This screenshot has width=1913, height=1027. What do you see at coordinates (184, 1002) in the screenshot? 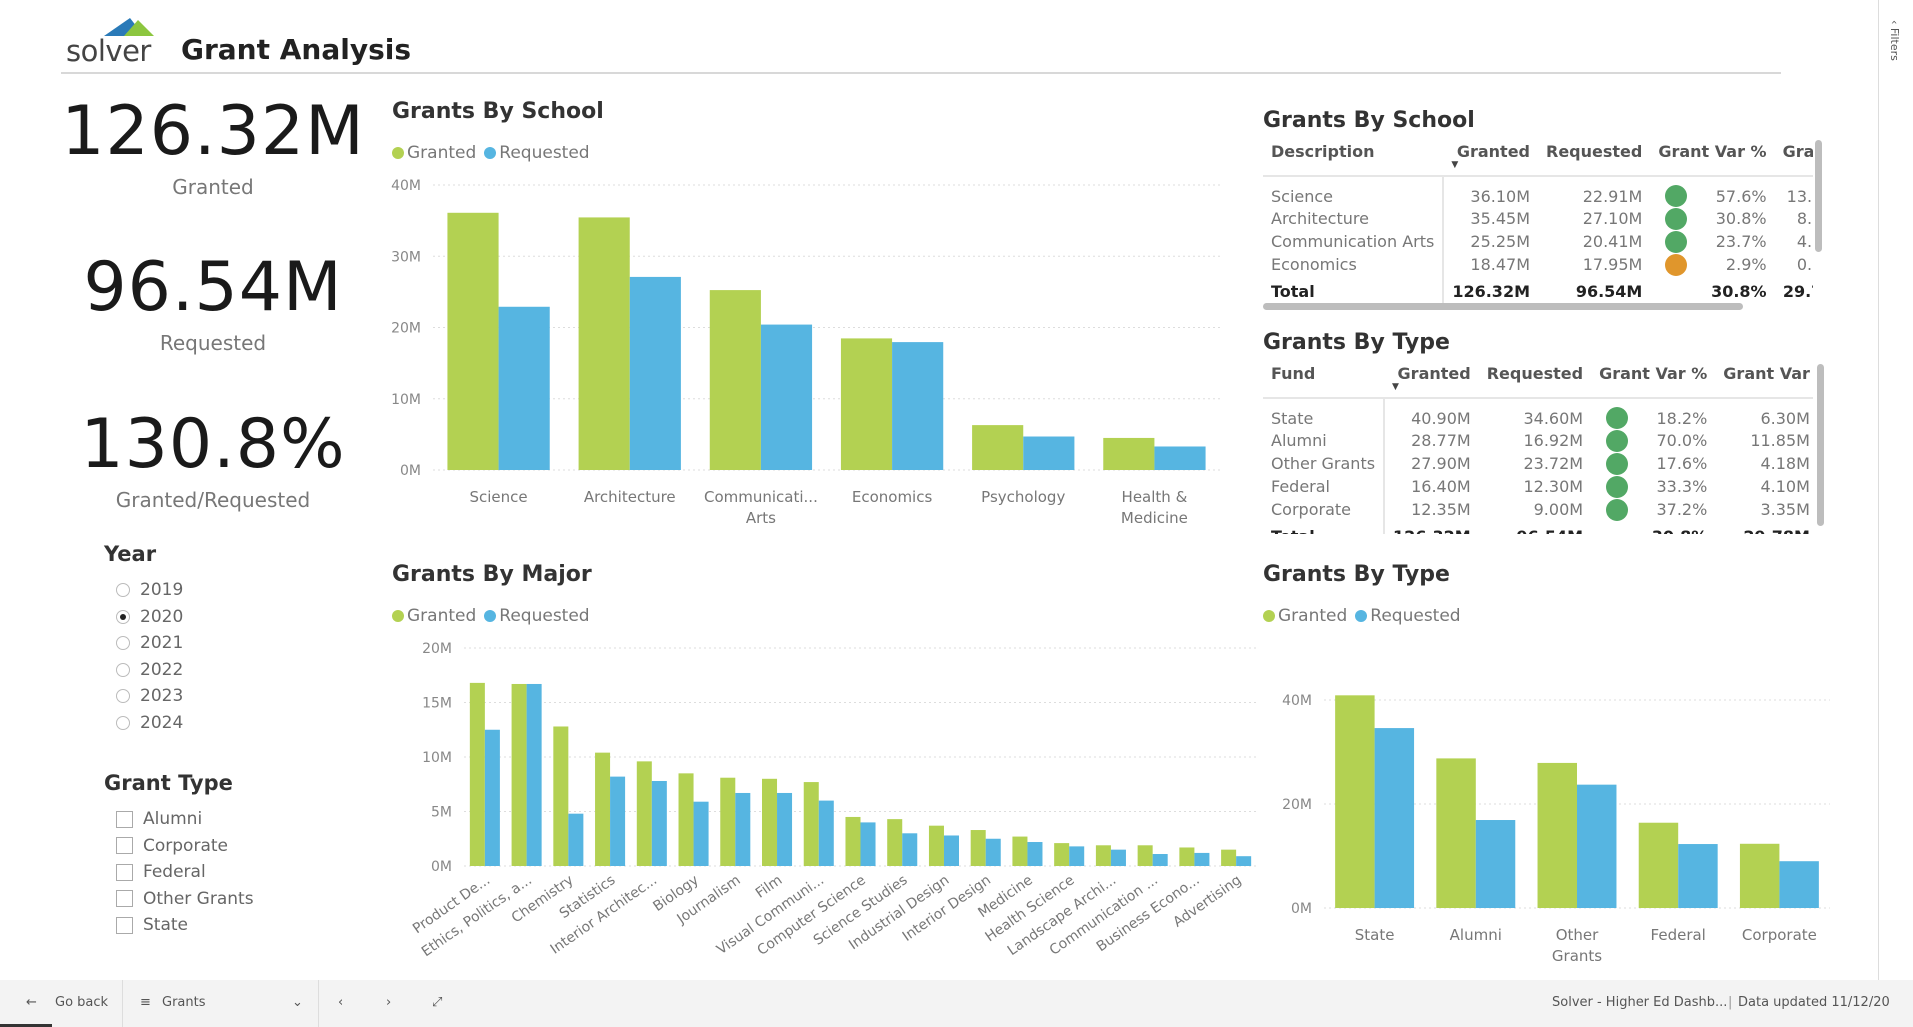
I see `page-selector: Grants` at bounding box center [184, 1002].